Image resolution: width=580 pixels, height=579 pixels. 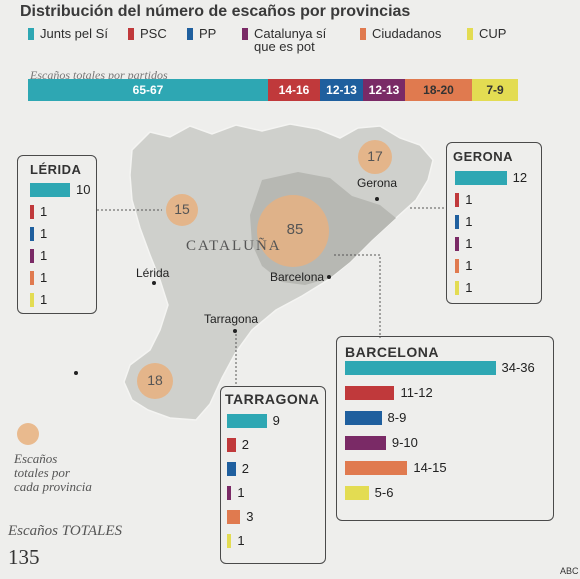 I want to click on barcelona-seat-value: 11-12, so click(x=416, y=392).